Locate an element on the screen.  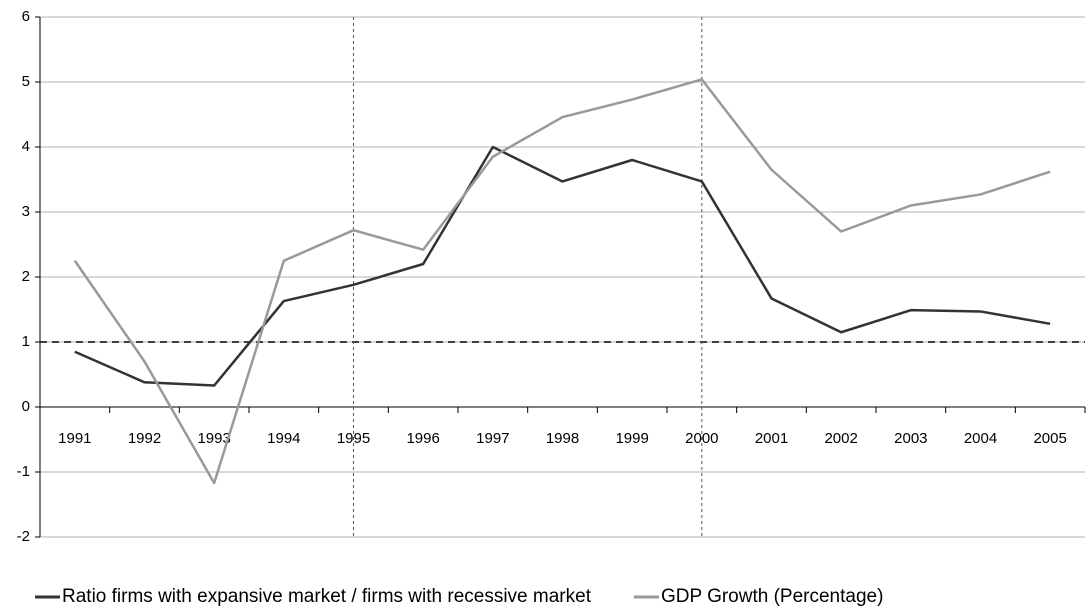
y-tick-label: 2 is located at coordinates (26, 276).